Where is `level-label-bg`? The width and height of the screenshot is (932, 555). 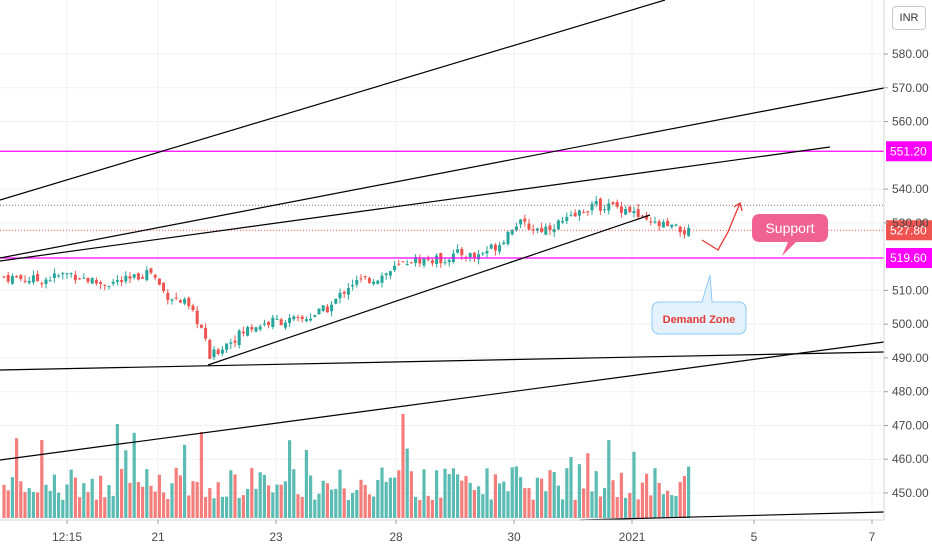 level-label-bg is located at coordinates (909, 230).